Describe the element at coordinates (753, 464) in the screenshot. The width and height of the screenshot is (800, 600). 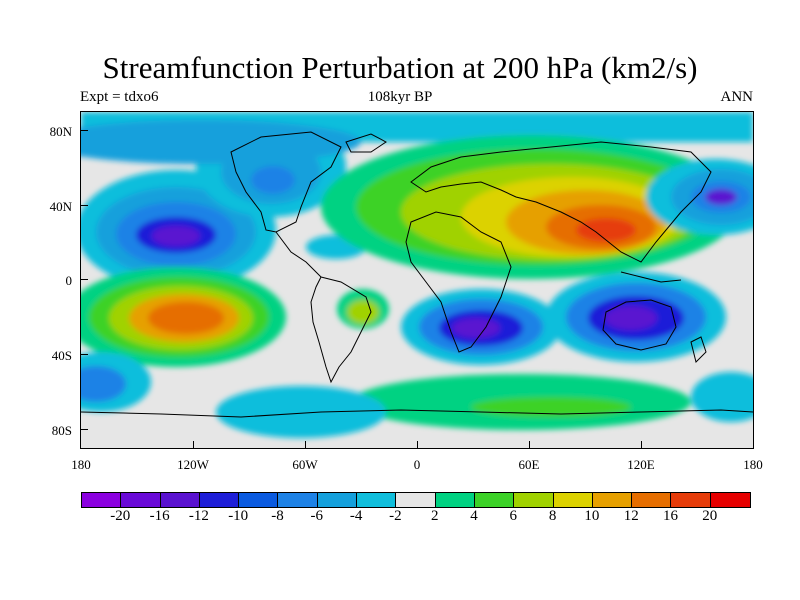
I see `lon-label-180e: 180` at that location.